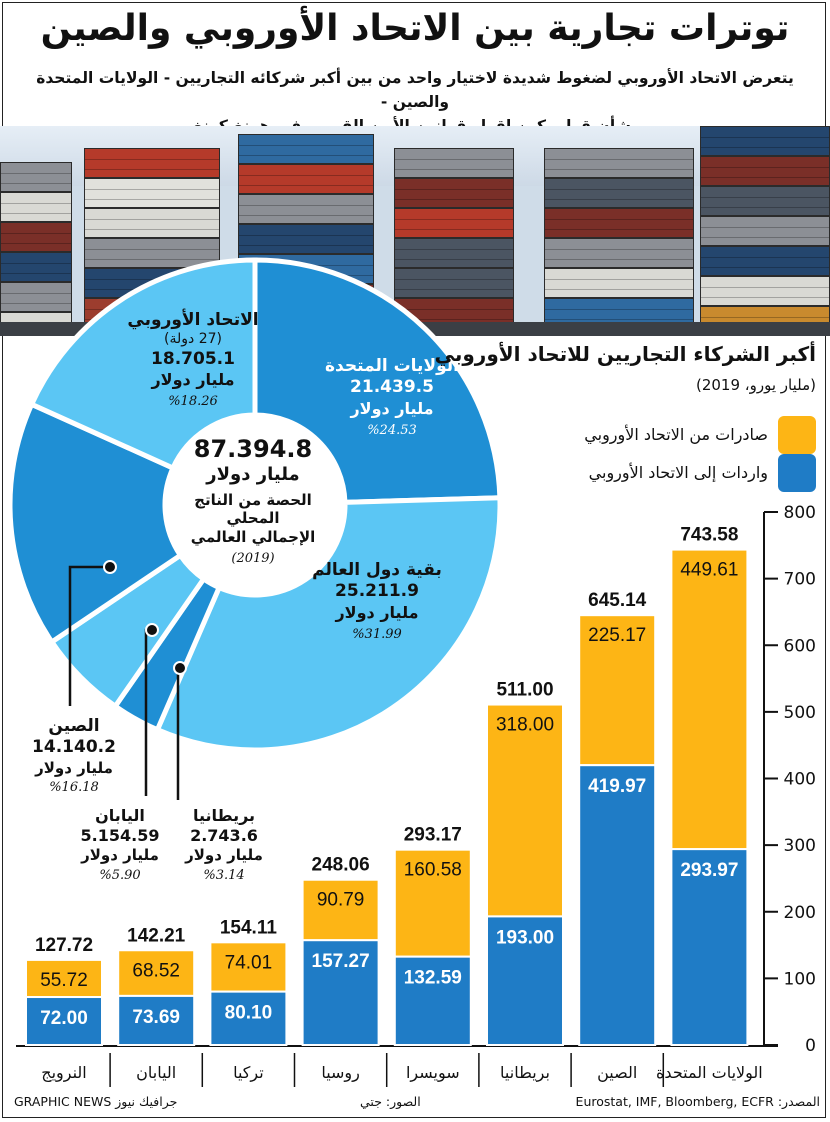 Image resolution: width=830 pixels, height=1122 pixels. I want to click on annotation-japan-pct: %5.90, so click(120, 875).